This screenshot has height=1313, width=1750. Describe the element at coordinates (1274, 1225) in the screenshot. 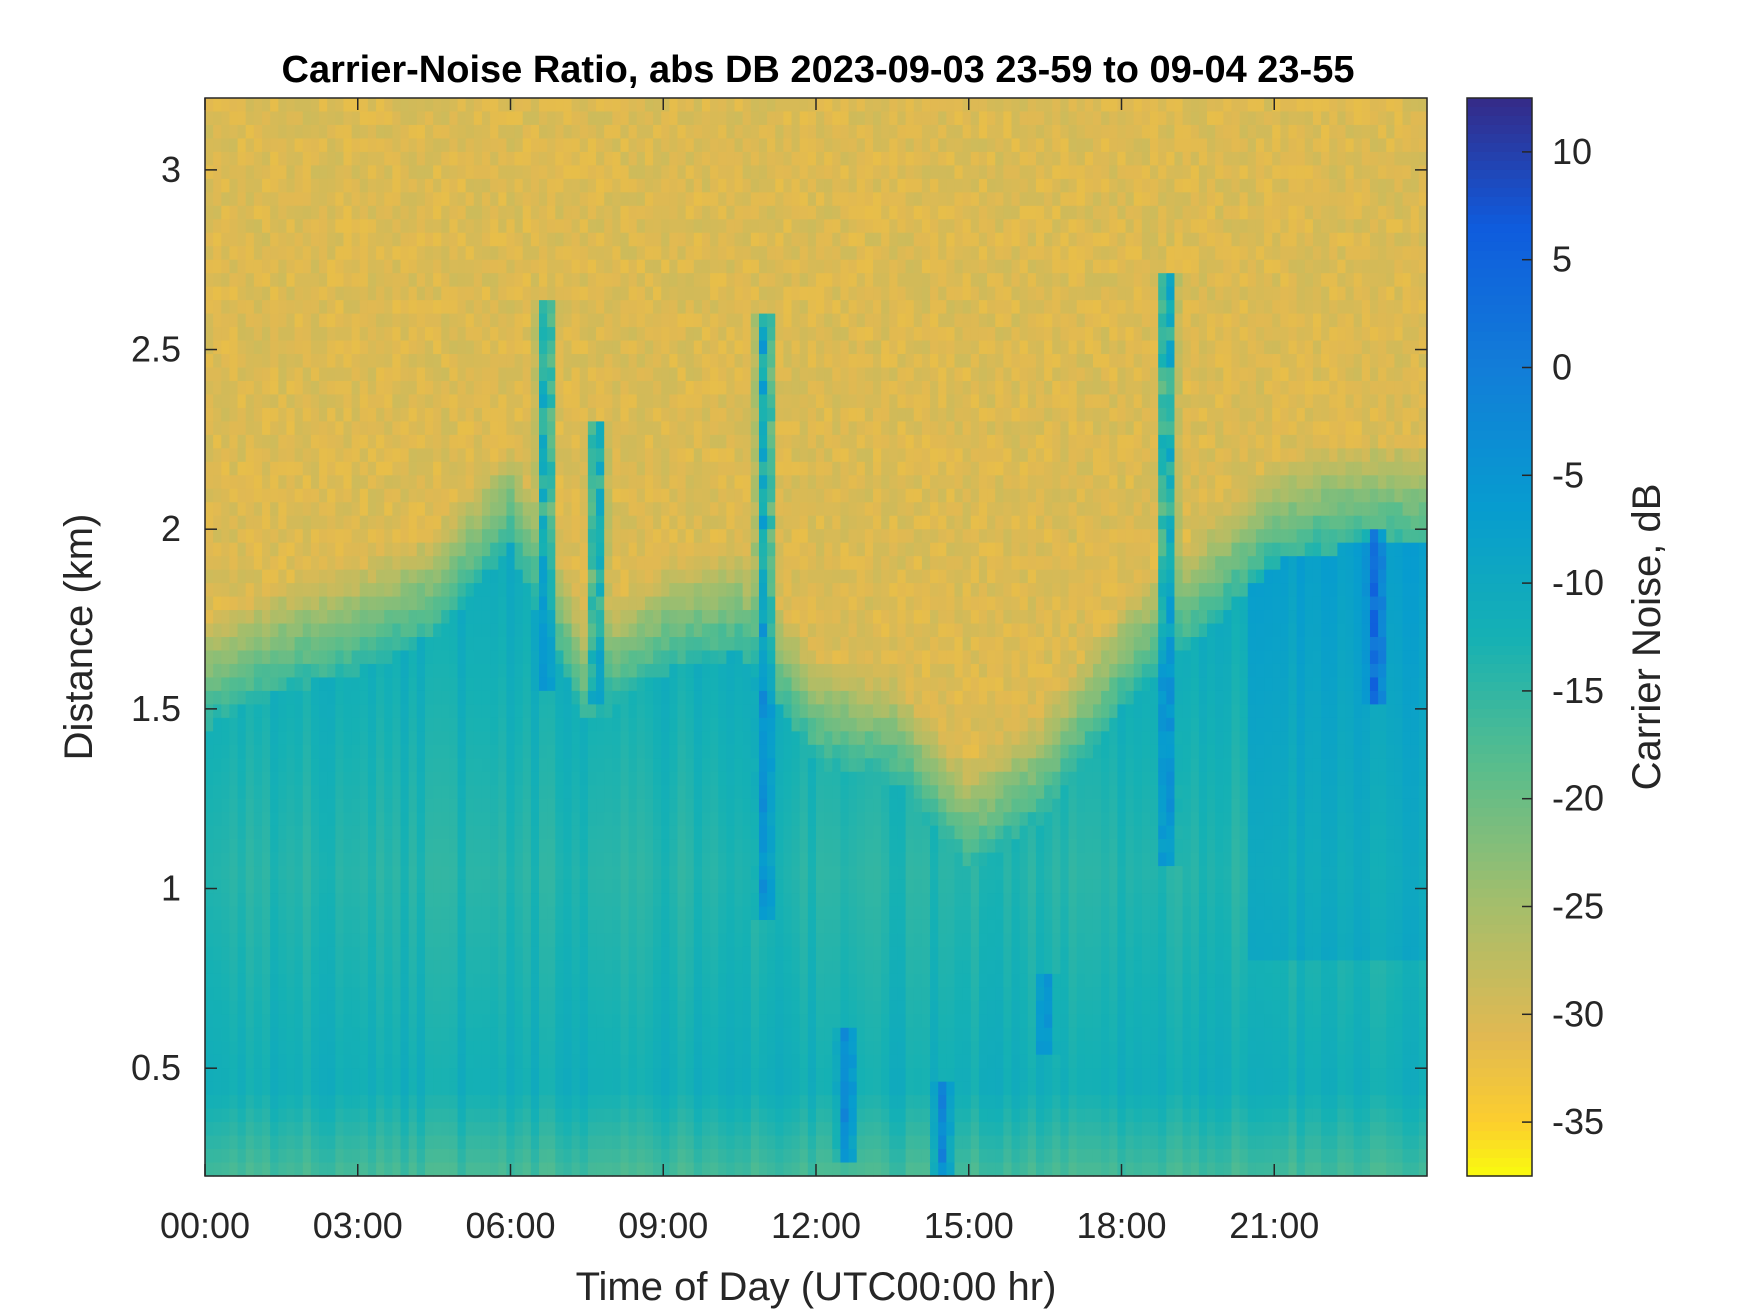

I see `x-tick-label: 21:00` at that location.